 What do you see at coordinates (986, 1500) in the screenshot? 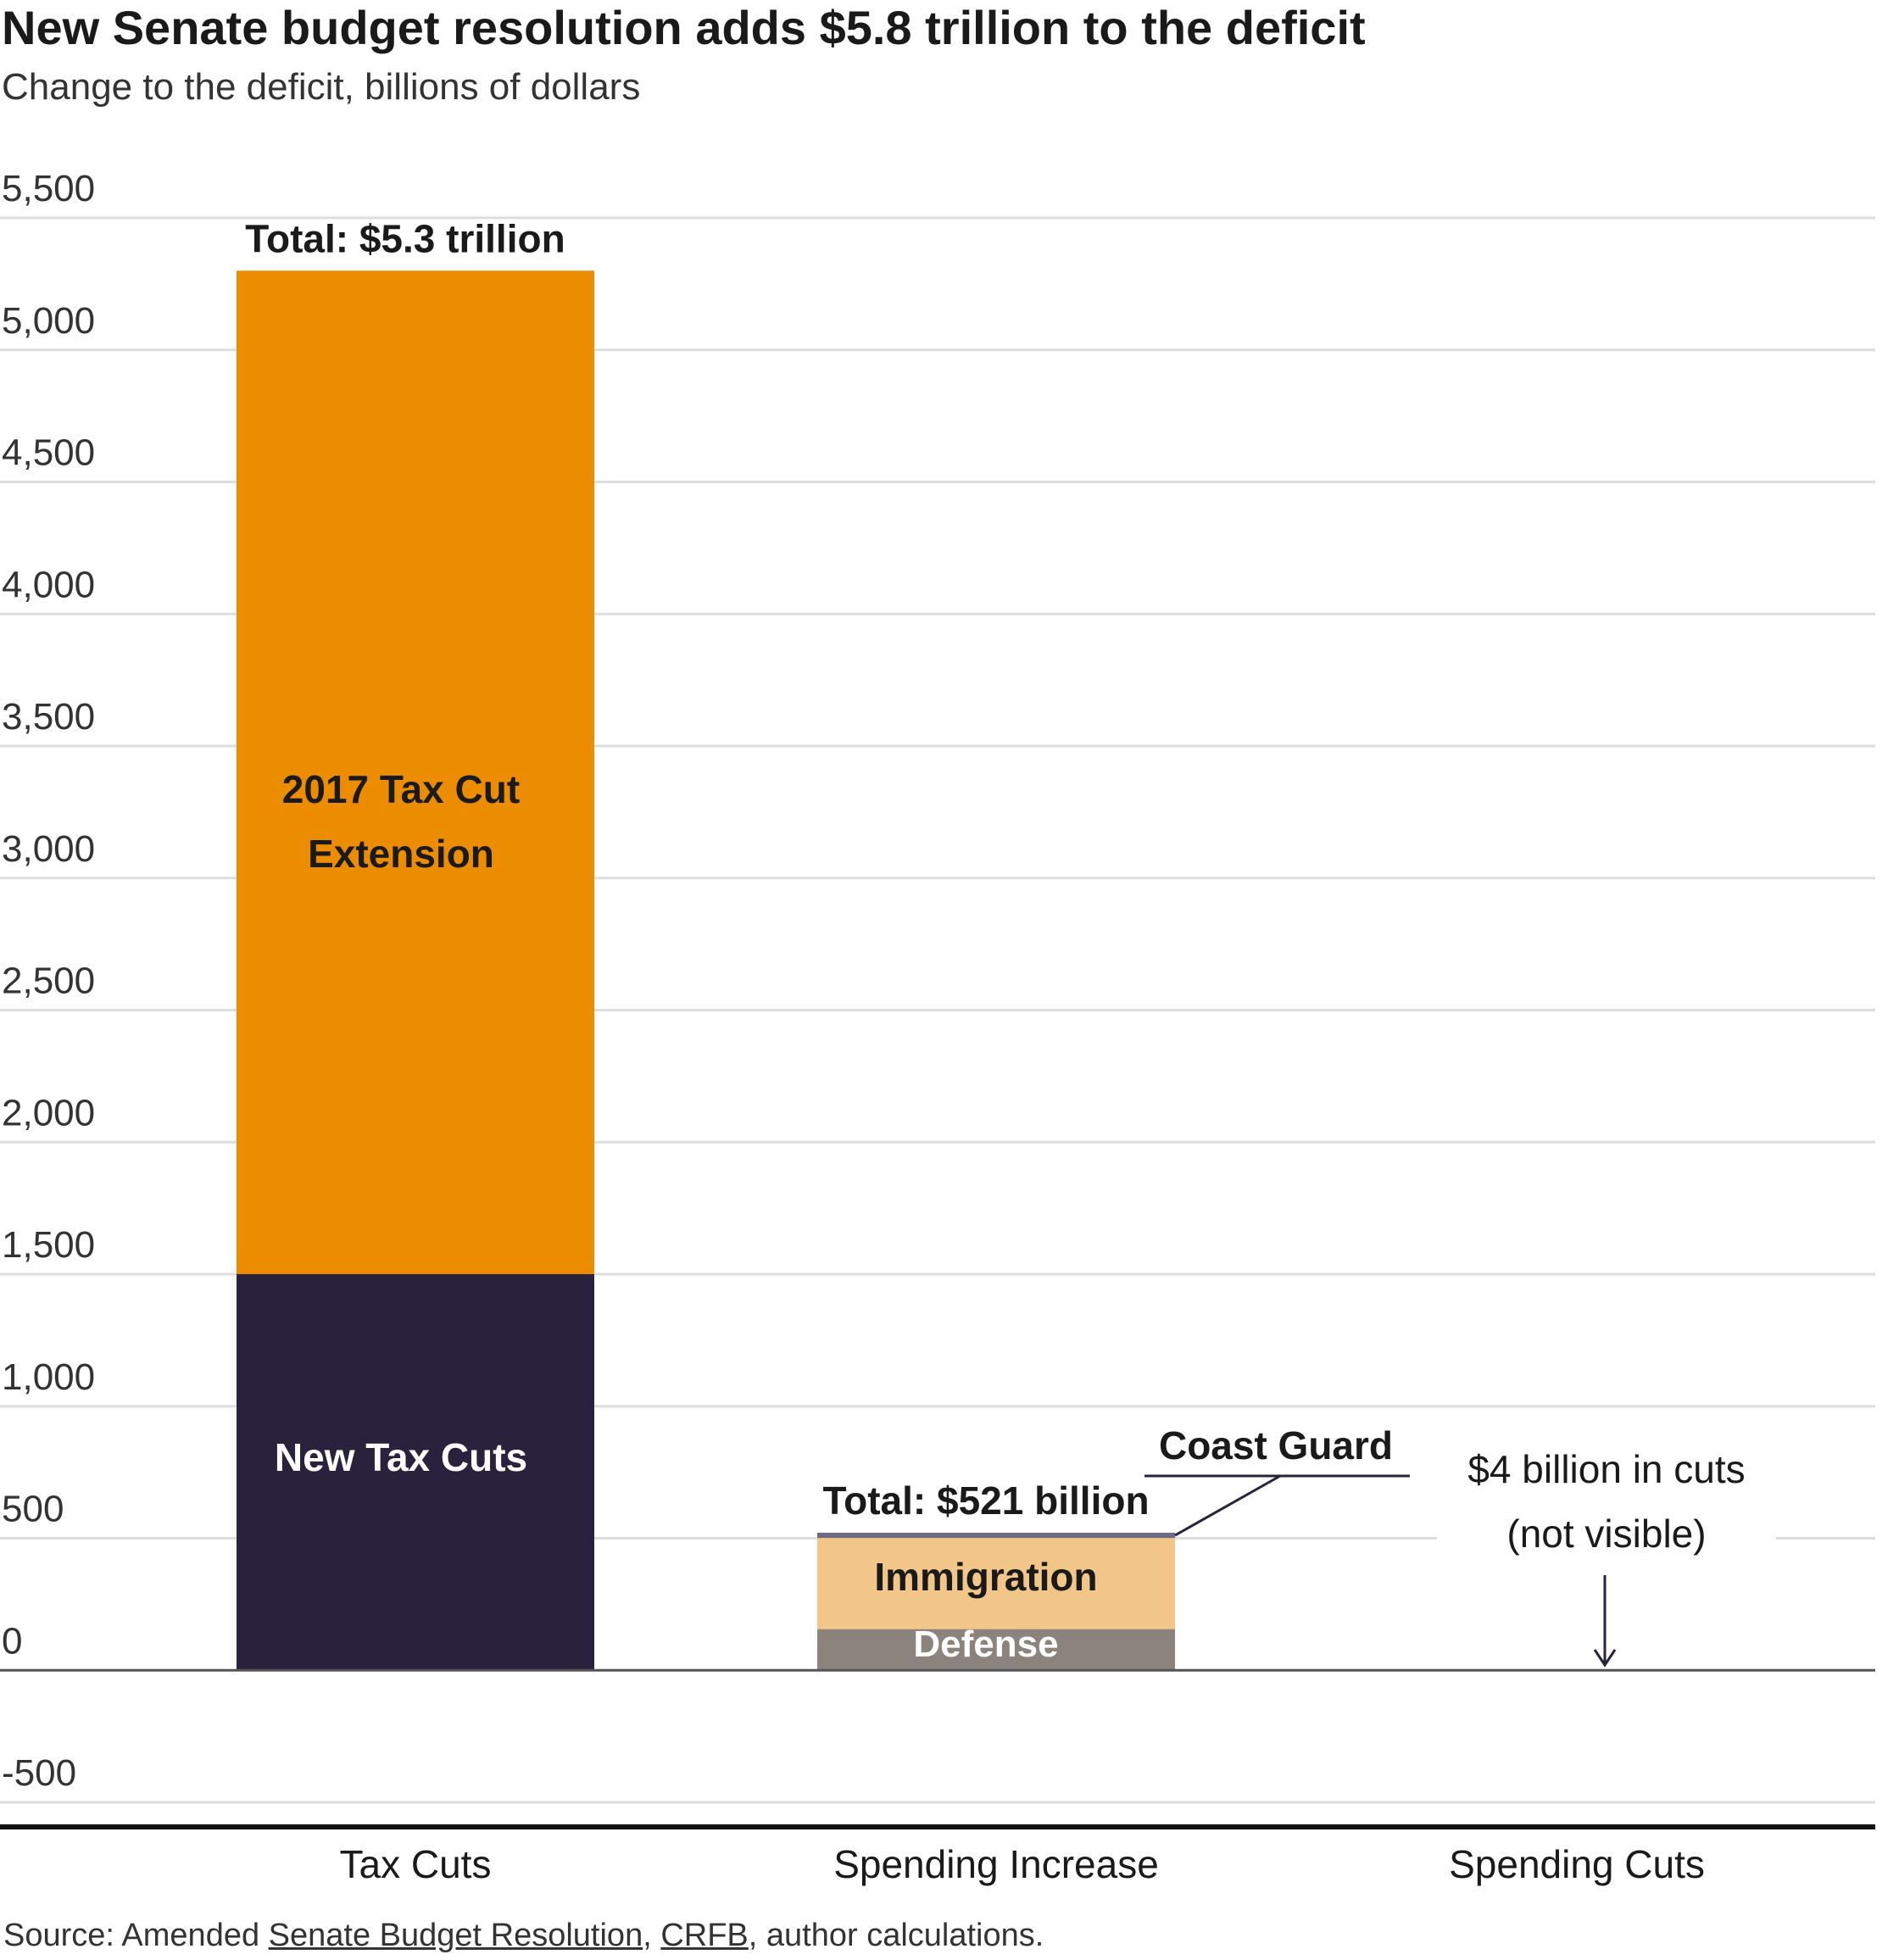
I see `total-label: Total: $521 billion` at bounding box center [986, 1500].